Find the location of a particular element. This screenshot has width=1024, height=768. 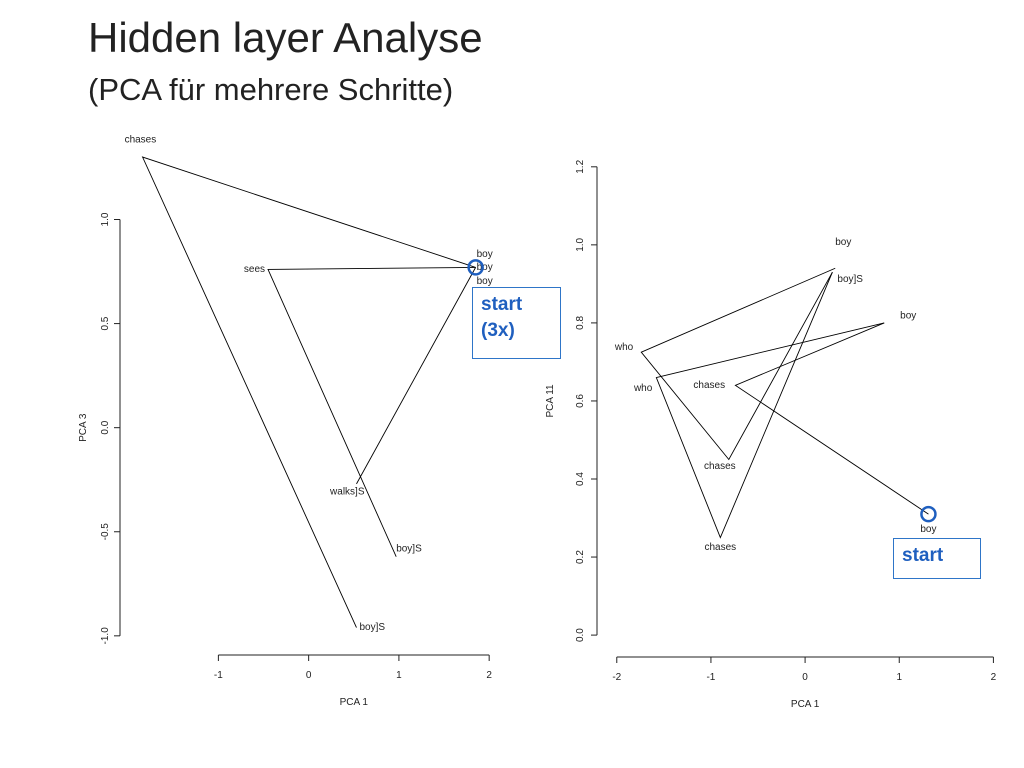

annotation-box: start (3x) is located at coordinates (516, 323).